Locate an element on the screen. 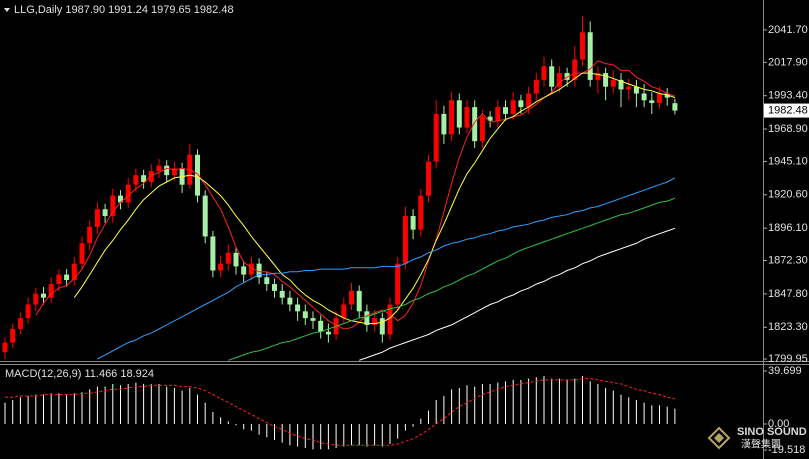  y-tick-label: 1968.90 is located at coordinates (788, 129).